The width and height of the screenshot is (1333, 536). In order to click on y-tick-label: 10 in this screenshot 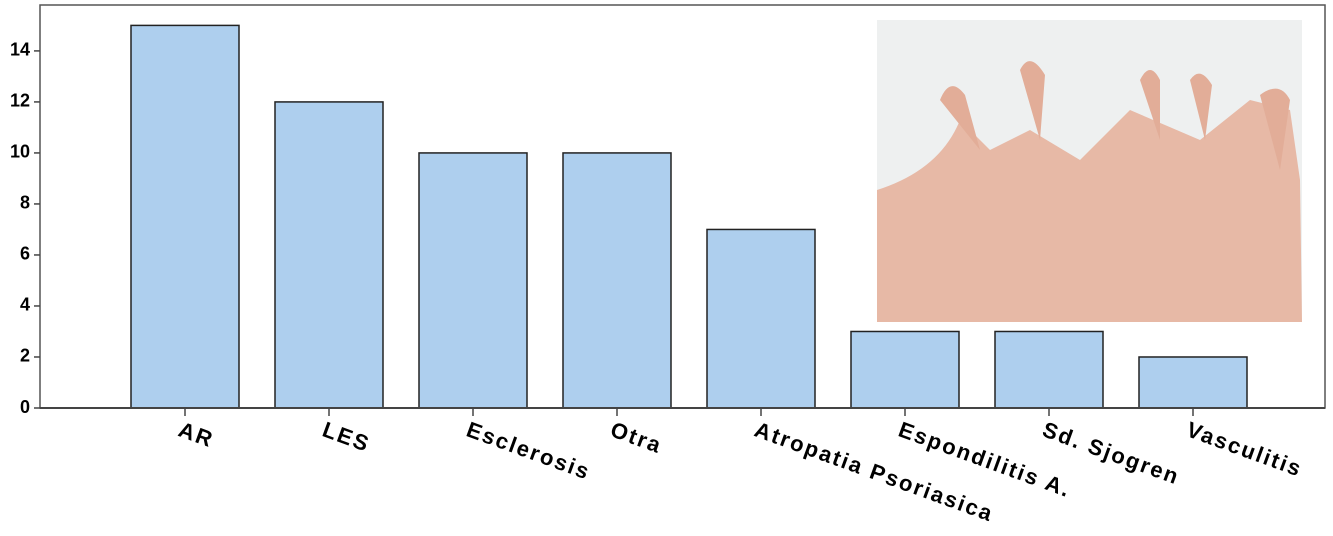, I will do `click(20, 152)`.